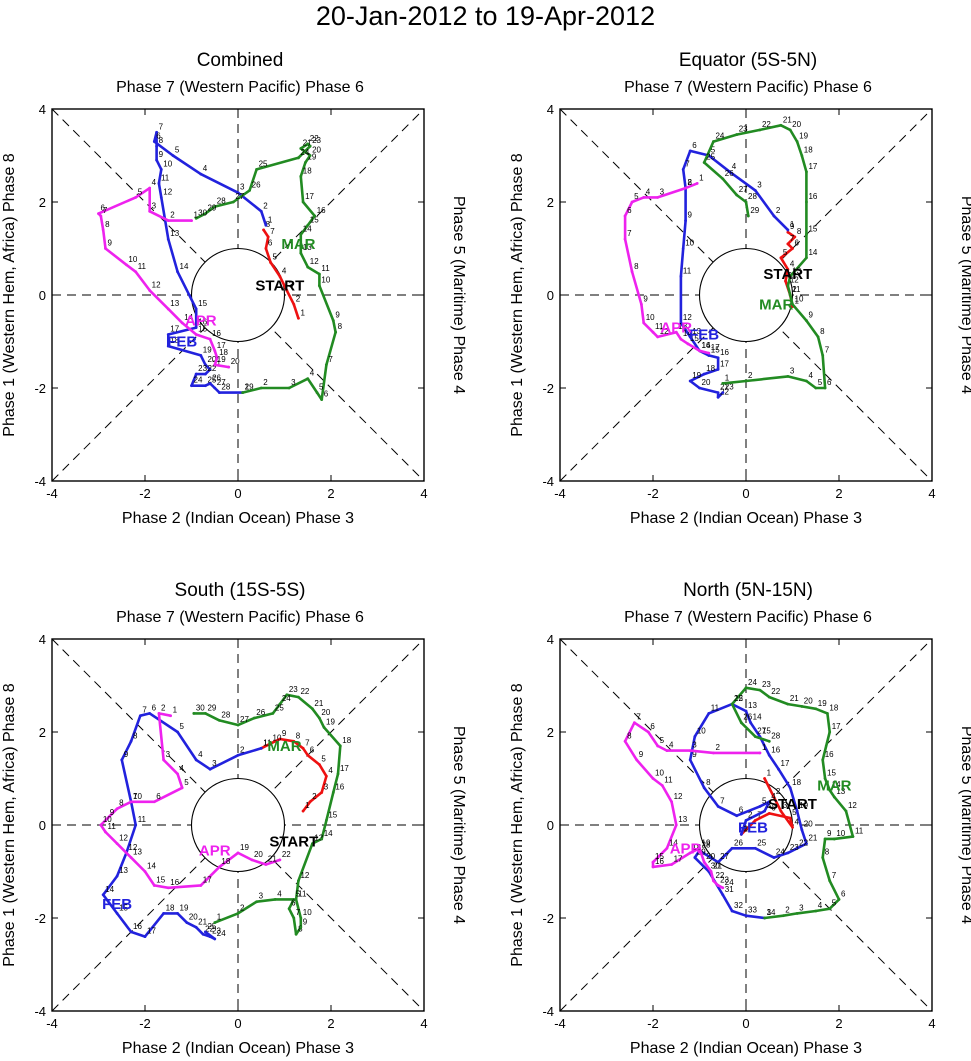 This screenshot has width=971, height=1061. Describe the element at coordinates (188, 317) in the screenshot. I see `day-label: 14` at that location.